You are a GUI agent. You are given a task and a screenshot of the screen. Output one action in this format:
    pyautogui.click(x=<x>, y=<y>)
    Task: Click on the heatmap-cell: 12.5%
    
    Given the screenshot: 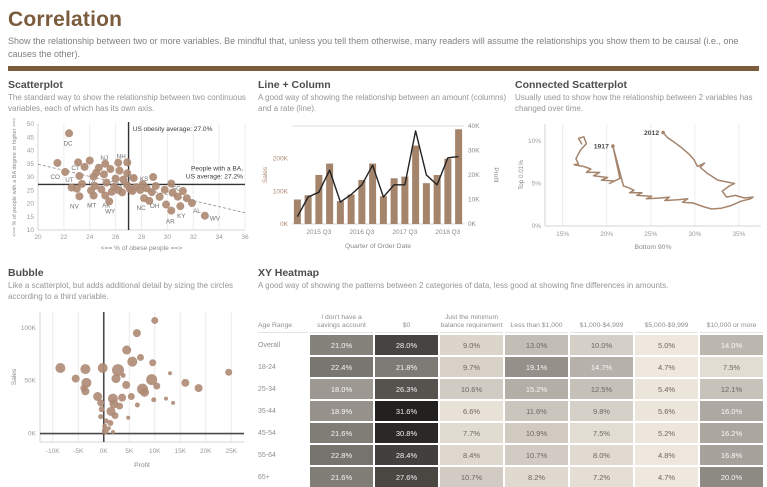 What is the action you would take?
    pyautogui.click(x=601, y=389)
    